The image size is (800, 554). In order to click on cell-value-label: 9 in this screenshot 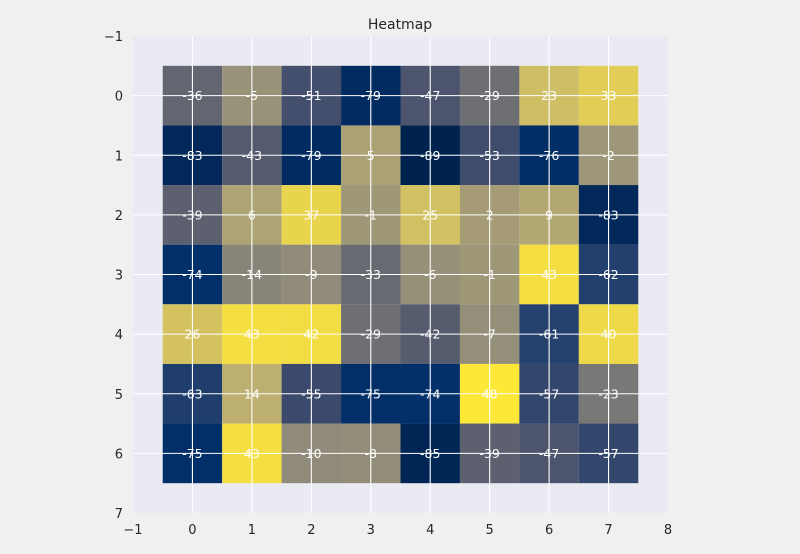, I will do `click(549, 214)`.